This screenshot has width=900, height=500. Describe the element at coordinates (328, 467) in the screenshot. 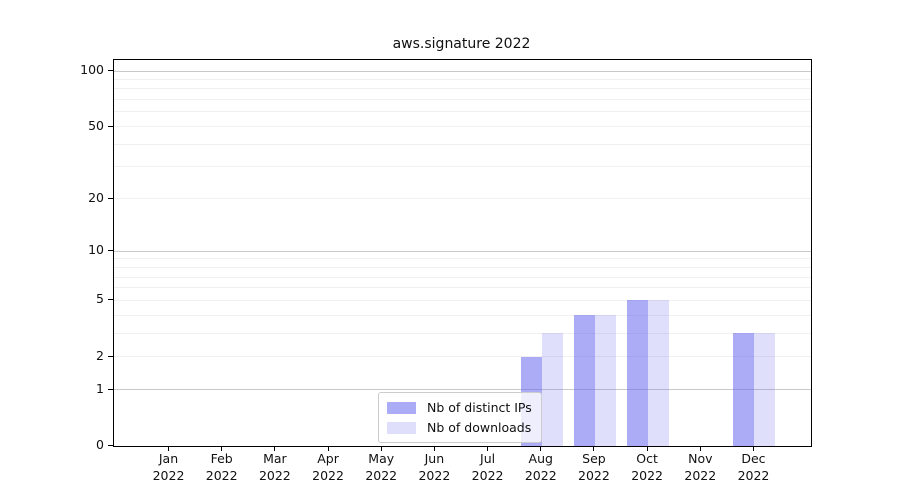

I see `x-tick-label-apr-2022: Apr 2022` at that location.